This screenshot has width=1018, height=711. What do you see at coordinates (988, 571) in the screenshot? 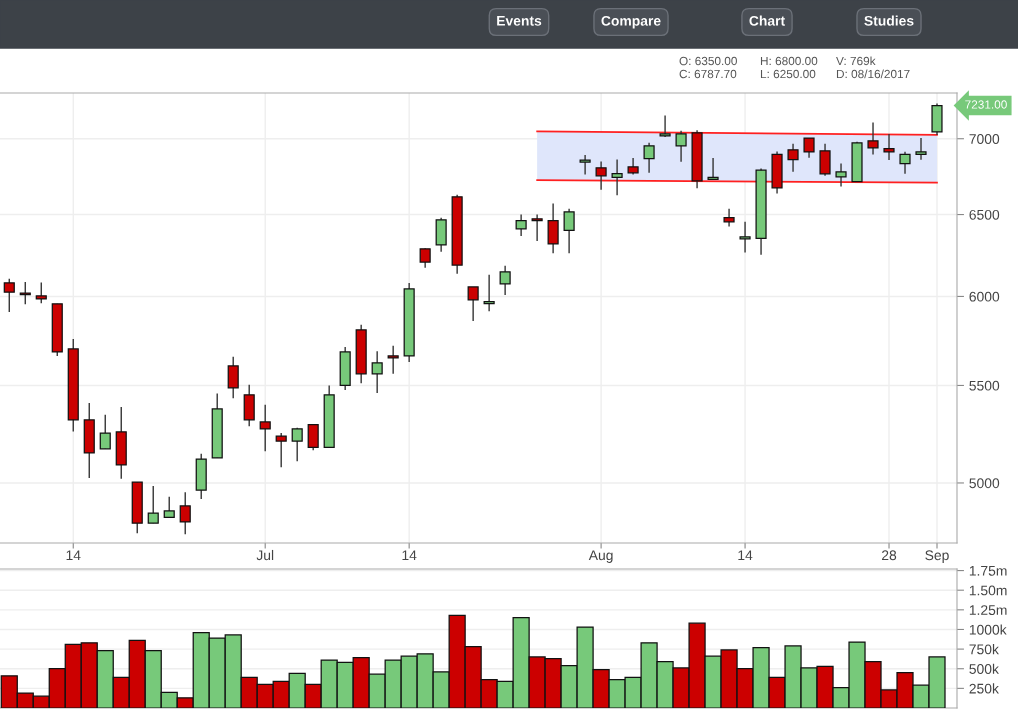
I see `y-tick-label: 1.75m` at bounding box center [988, 571].